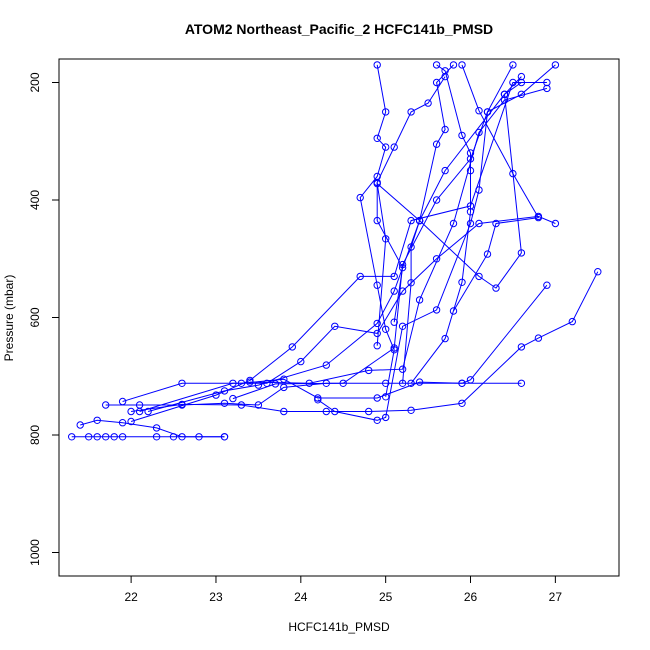  I want to click on x-tick-label: 22, so click(131, 597).